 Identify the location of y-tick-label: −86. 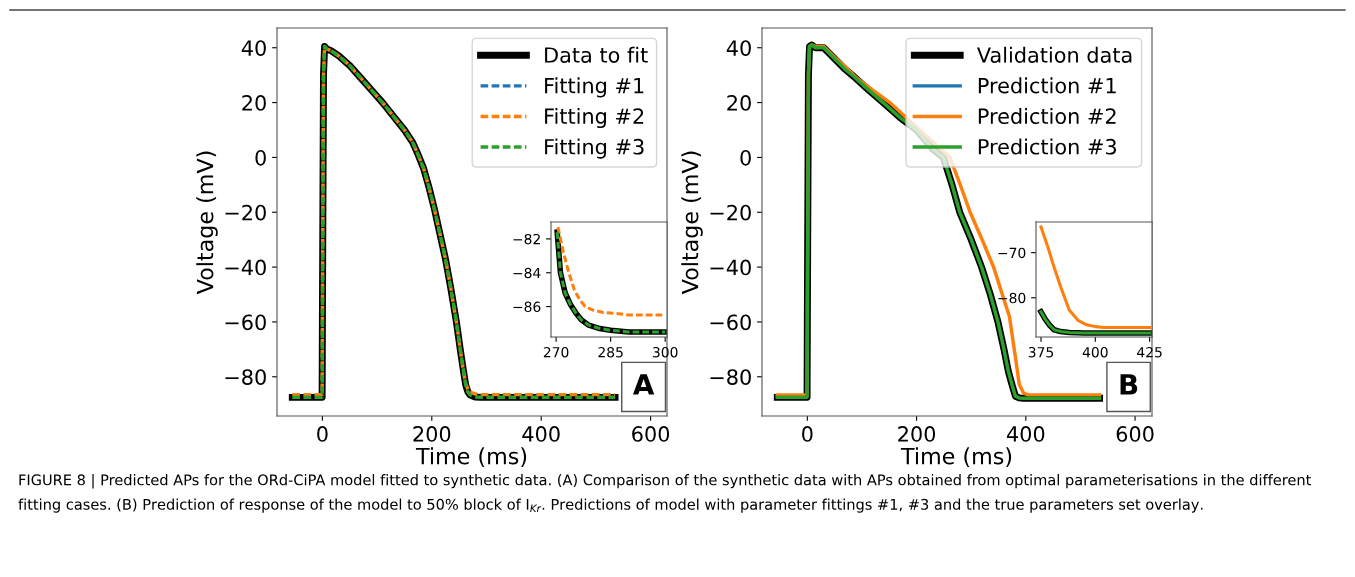
(527, 307).